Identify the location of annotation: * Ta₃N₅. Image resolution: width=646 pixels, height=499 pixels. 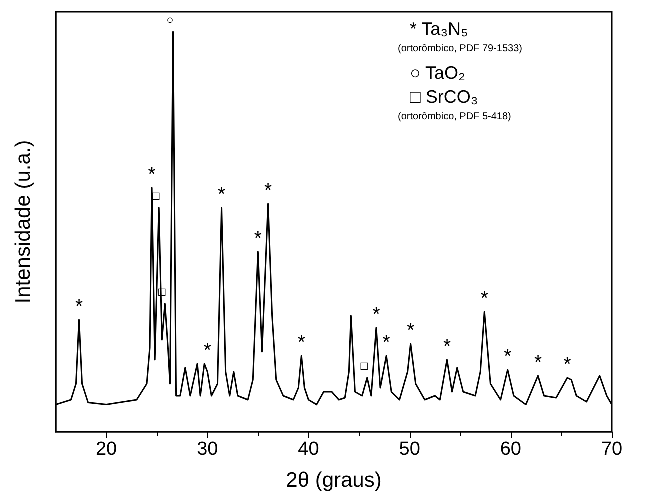
(439, 29).